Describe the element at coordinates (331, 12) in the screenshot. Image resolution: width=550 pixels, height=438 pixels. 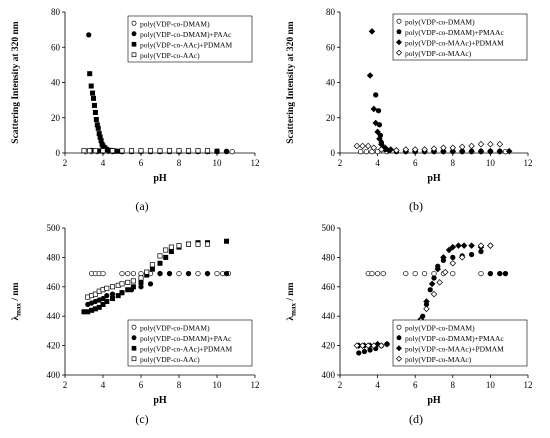
I see `y-tick-label: 80` at that location.